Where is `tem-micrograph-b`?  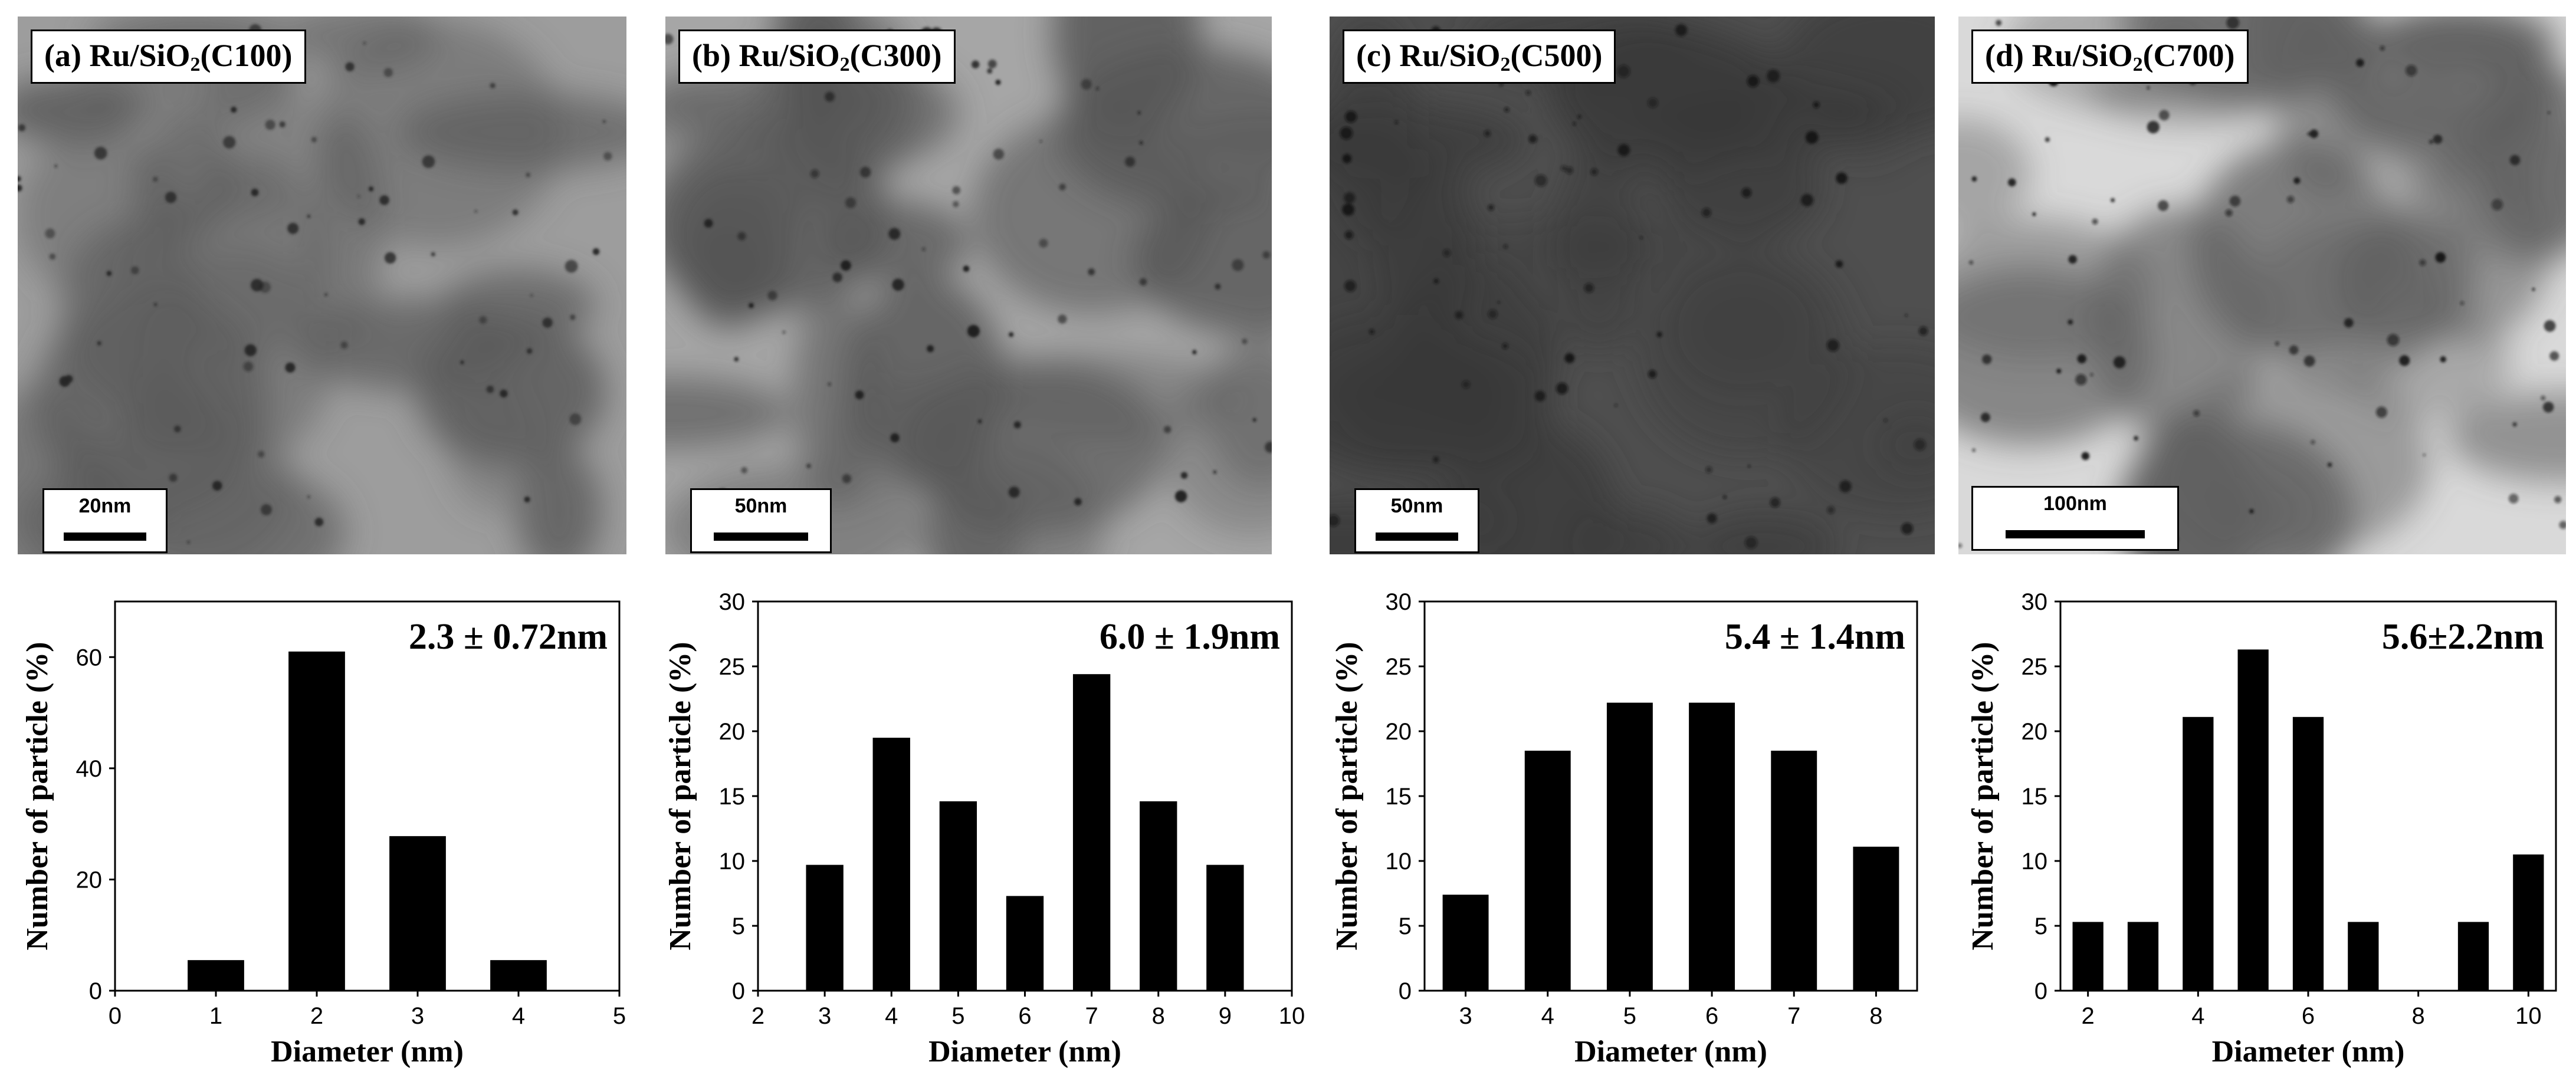 tem-micrograph-b is located at coordinates (968, 286).